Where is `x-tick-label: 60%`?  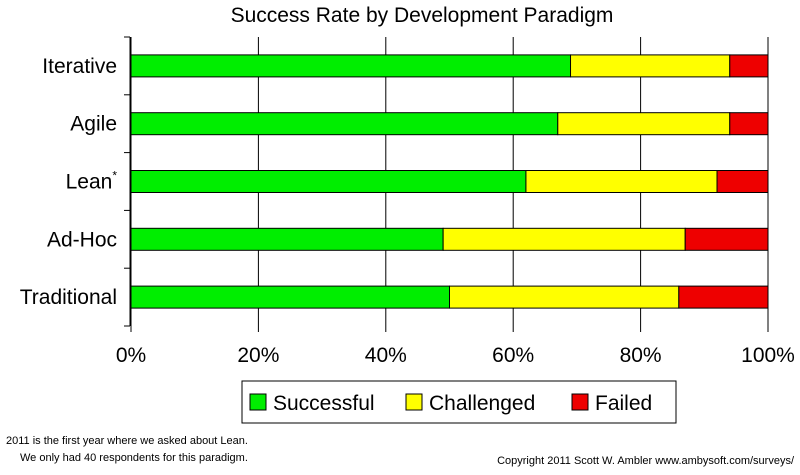
x-tick-label: 60% is located at coordinates (513, 355).